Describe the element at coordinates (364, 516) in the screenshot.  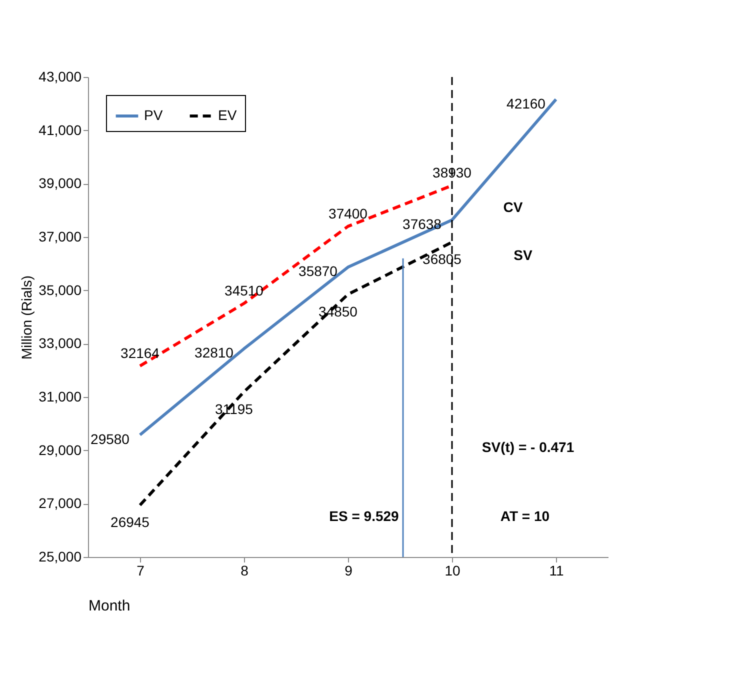
I see `annotation: ES = 9.529` at that location.